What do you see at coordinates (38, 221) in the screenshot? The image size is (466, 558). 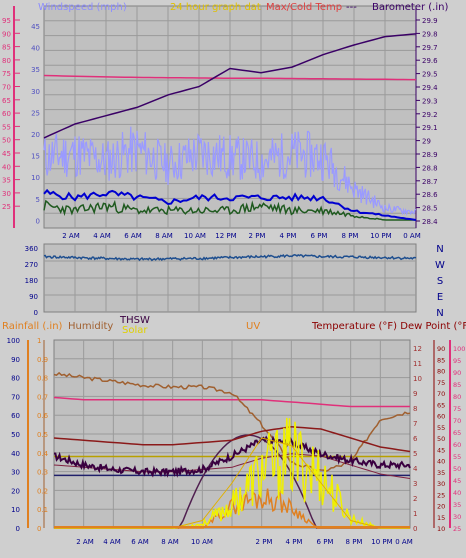 I see `top-left-inner-tick: 0` at bounding box center [38, 221].